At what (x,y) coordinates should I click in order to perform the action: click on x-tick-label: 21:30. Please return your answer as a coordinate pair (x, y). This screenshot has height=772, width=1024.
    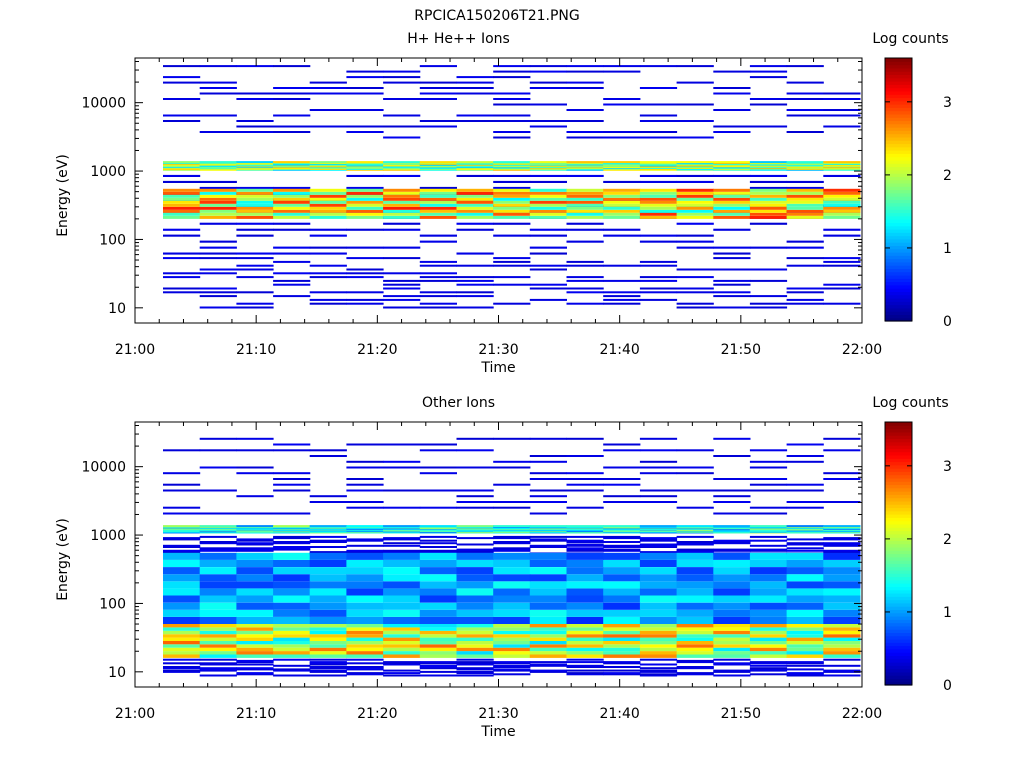
    Looking at the image, I should click on (498, 714).